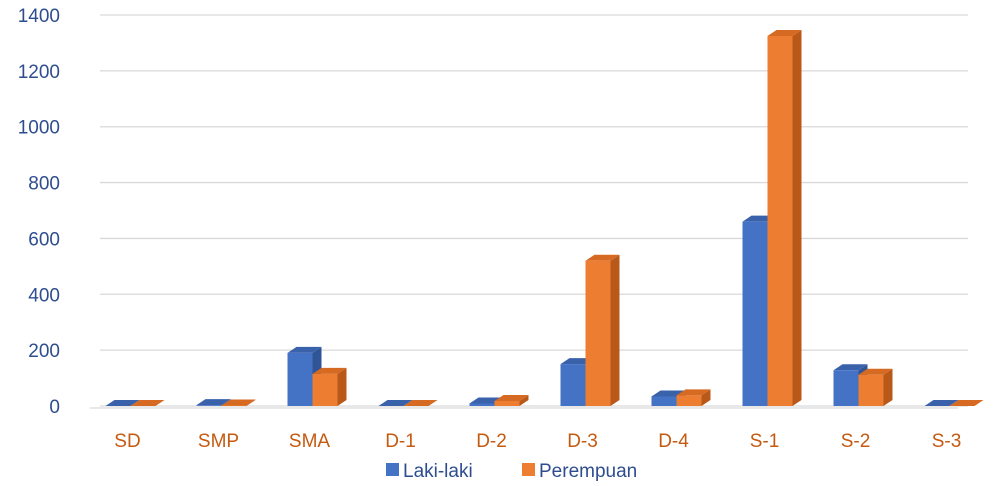 Image resolution: width=997 pixels, height=486 pixels. What do you see at coordinates (511, 397) in the screenshot?
I see `perempuan-bar-d-2-top` at bounding box center [511, 397].